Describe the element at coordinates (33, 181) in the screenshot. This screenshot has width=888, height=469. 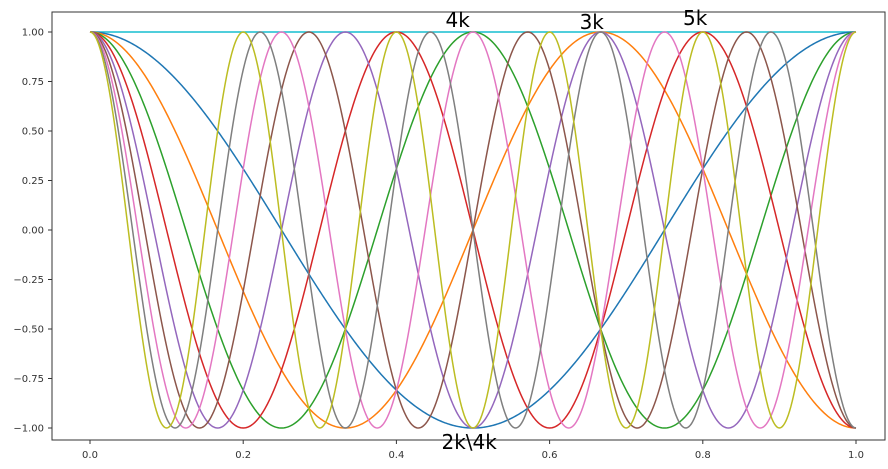
I see `y-tick-label: 0.25` at that location.